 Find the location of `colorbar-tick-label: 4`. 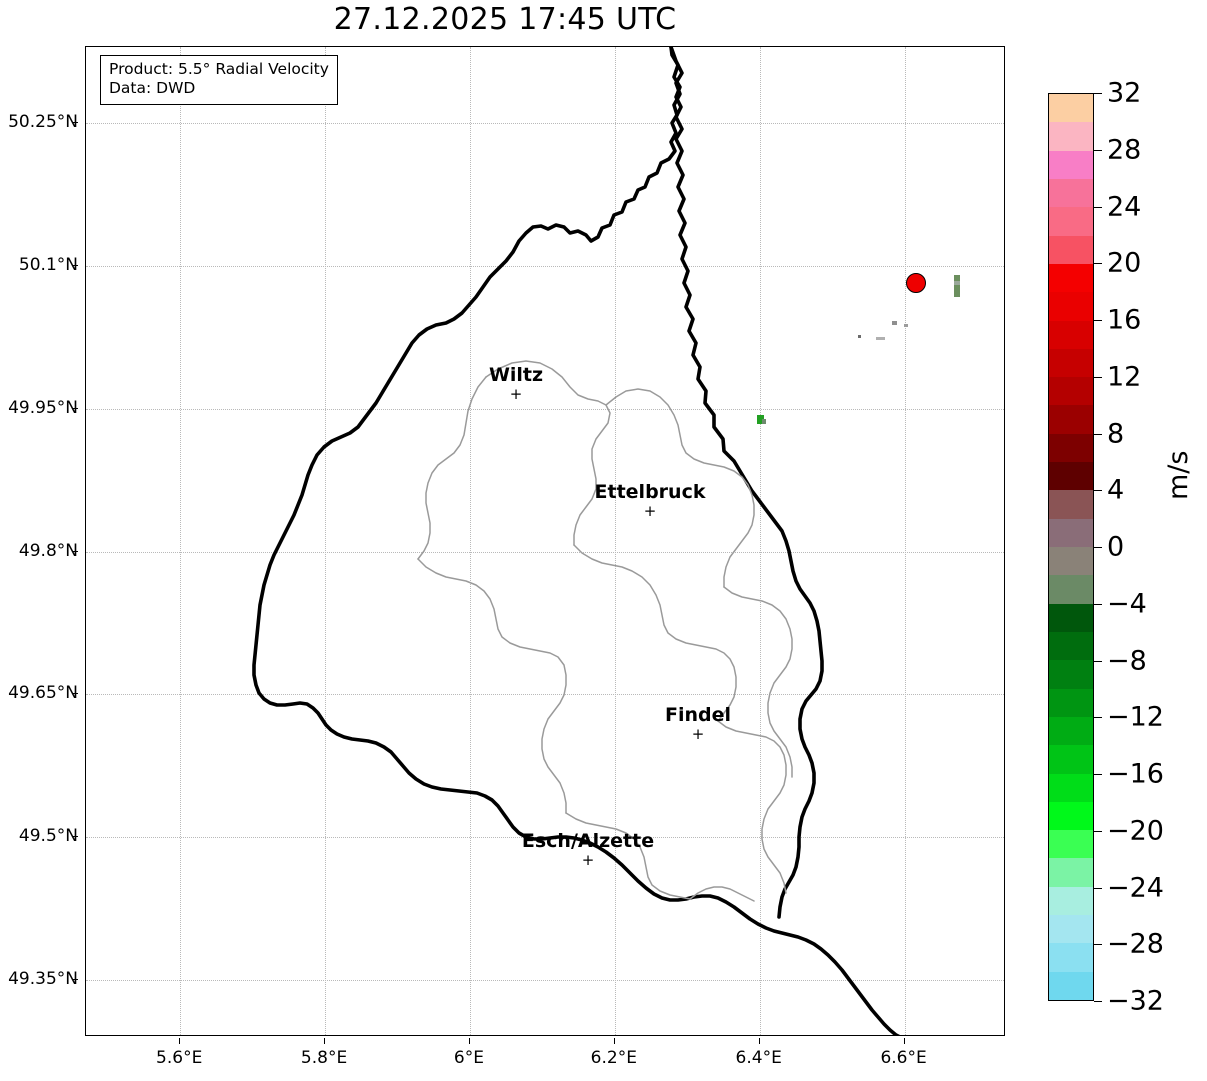

colorbar-tick-label: 4 is located at coordinates (1116, 490).